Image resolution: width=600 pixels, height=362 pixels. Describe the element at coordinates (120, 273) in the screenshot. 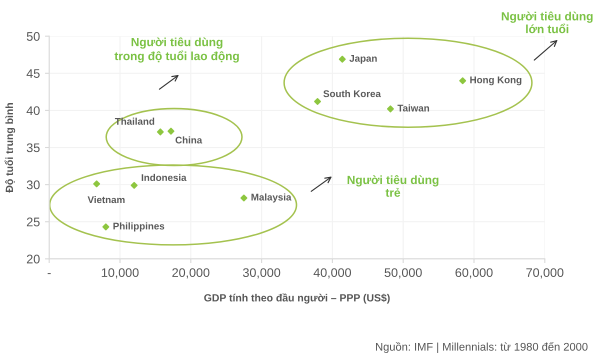

I see `x-tick-label: 10,000` at that location.